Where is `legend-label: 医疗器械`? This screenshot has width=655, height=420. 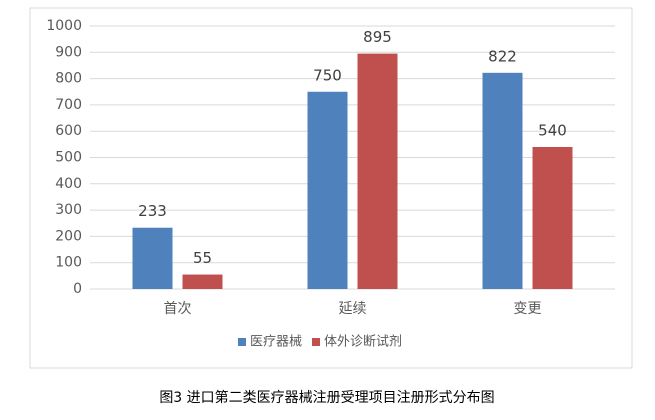
legend-label: 医疗器械 is located at coordinates (276, 342).